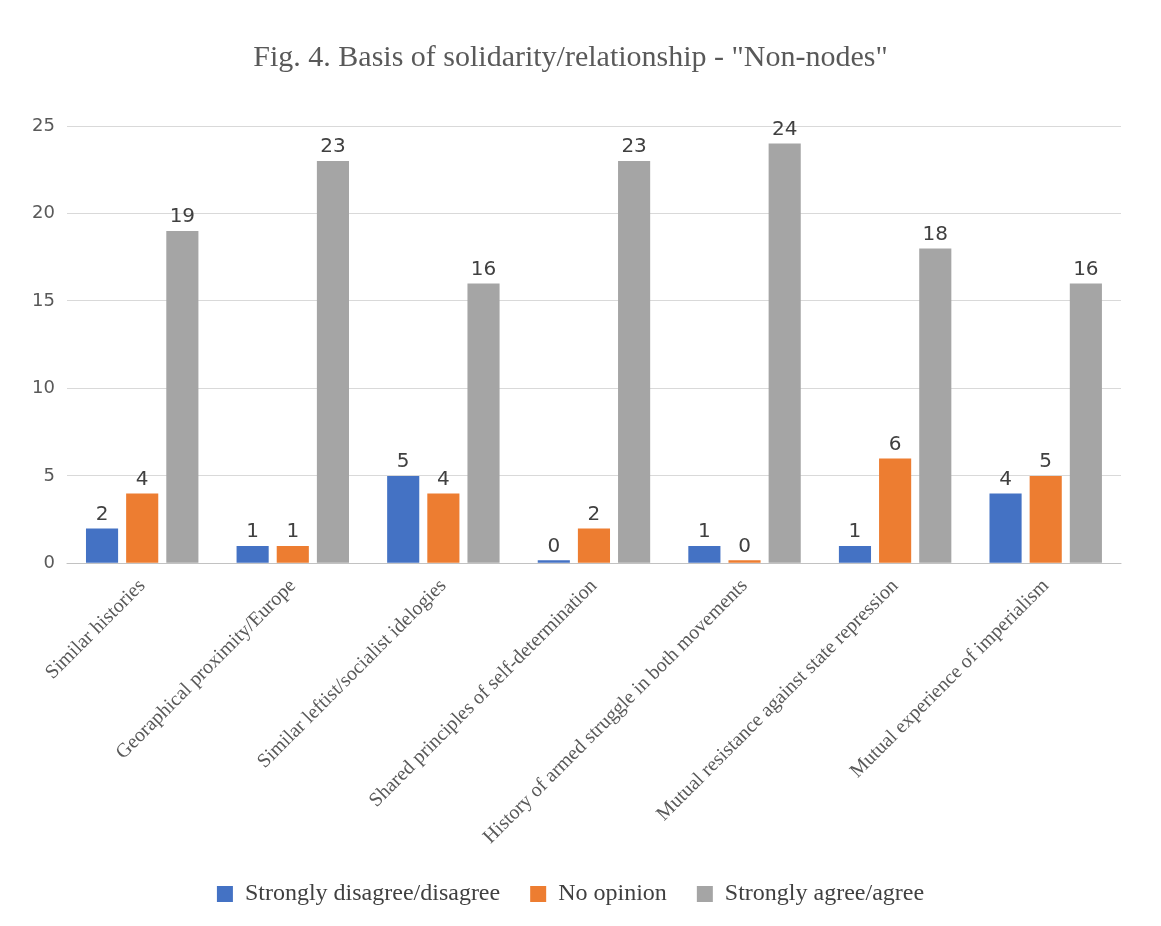  What do you see at coordinates (935, 232) in the screenshot?
I see `data-label: 18` at bounding box center [935, 232].